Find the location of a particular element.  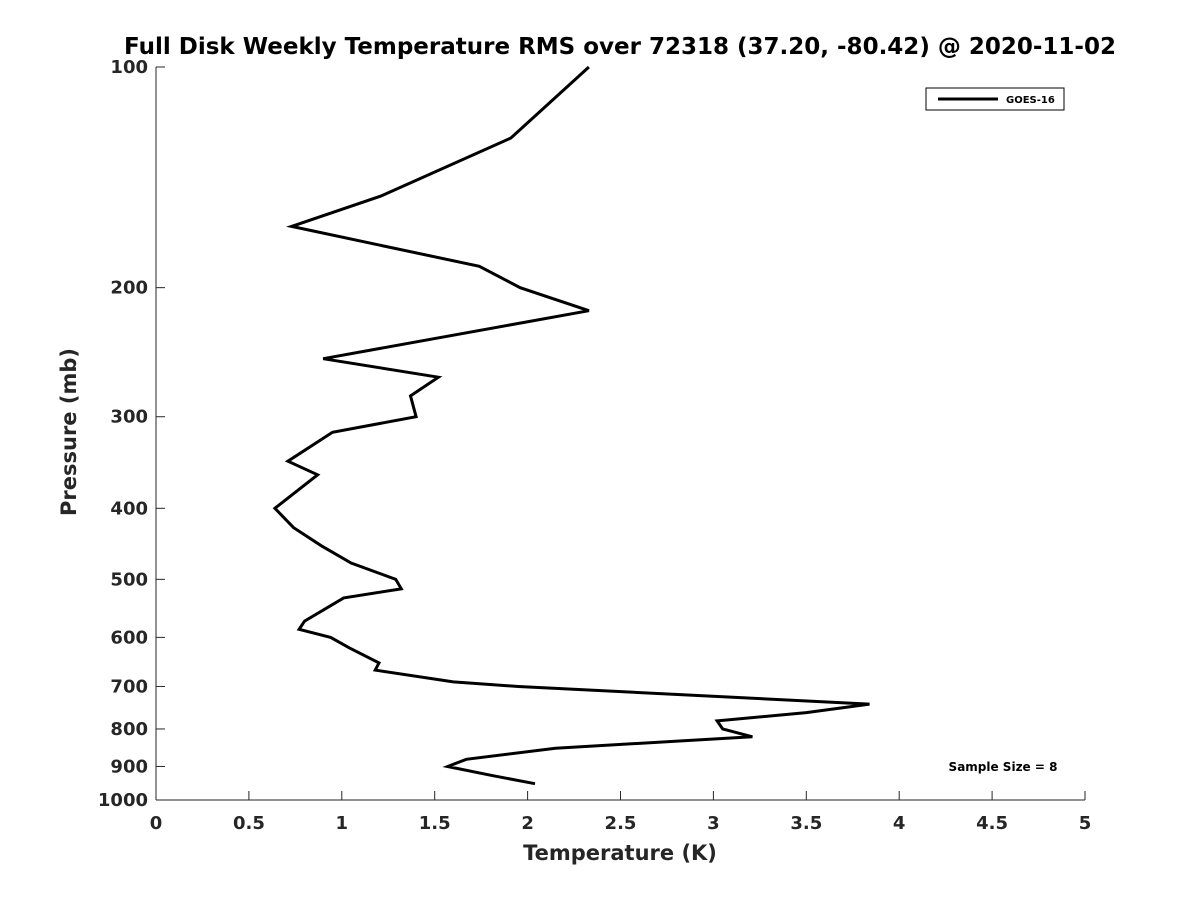

y-tick-label: 1000 is located at coordinates (123, 800).